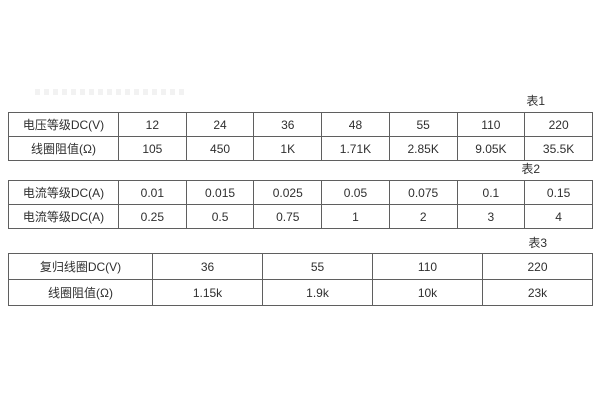  What do you see at coordinates (530, 169) in the screenshot?
I see `table2-caption: 表2` at bounding box center [530, 169].